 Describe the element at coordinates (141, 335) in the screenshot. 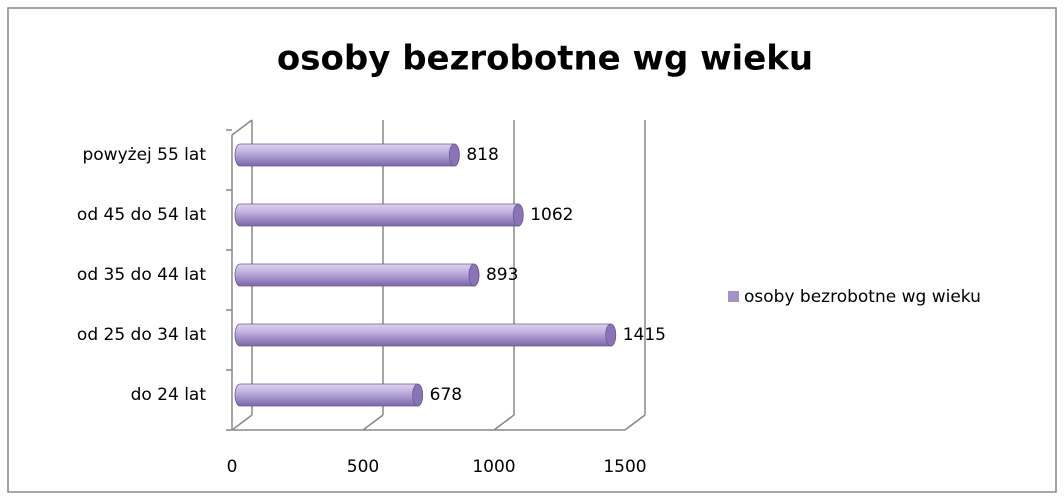

I see `y-tick-label: od 25 do 34 lat` at that location.